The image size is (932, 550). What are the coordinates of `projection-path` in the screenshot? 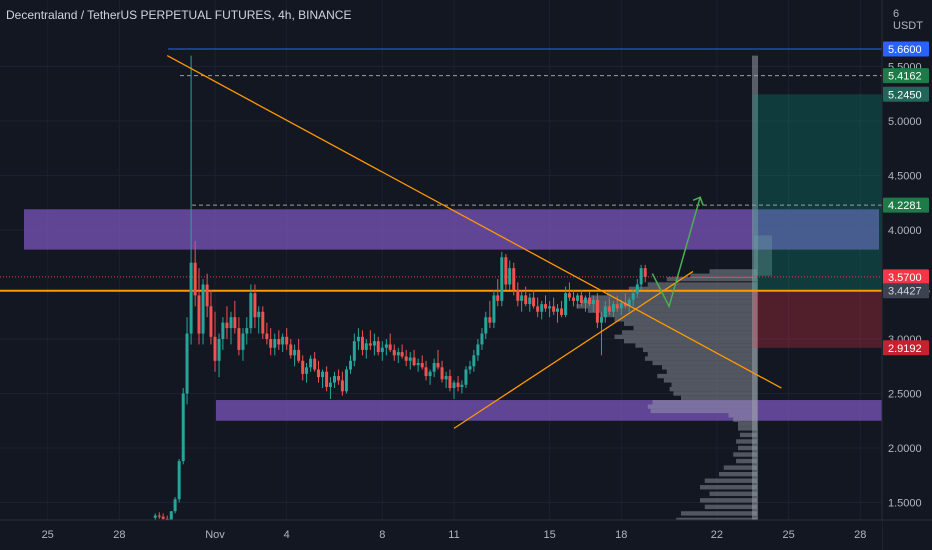 It's located at (676, 253).